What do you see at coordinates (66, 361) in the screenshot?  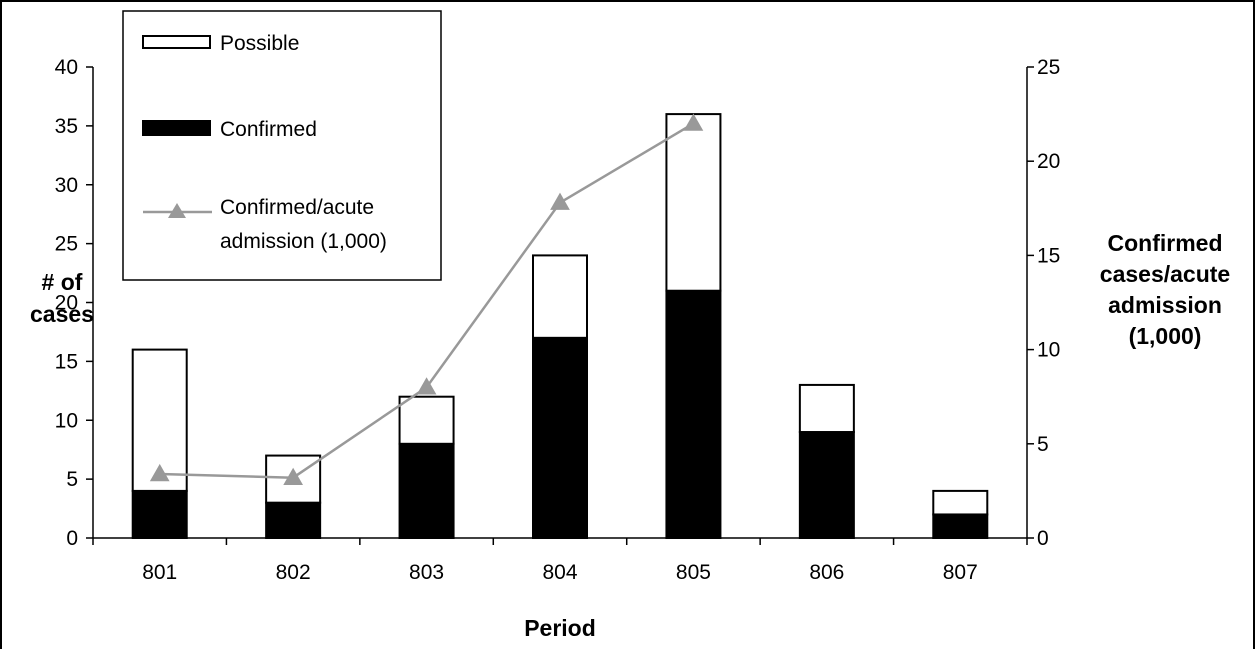 I see `y-tick-label: 15` at bounding box center [66, 361].